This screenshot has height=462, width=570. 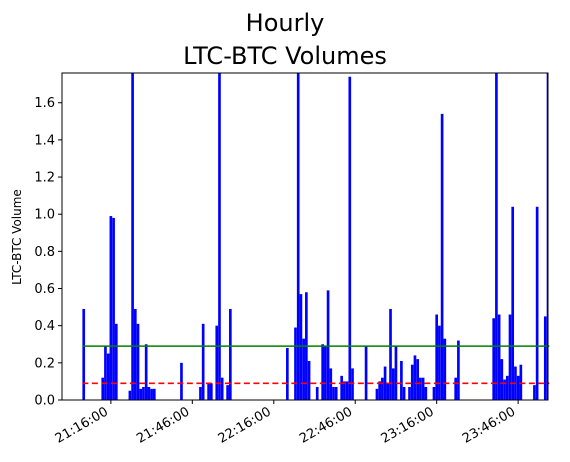 I want to click on y-axis-label: LTC-BTC Volume, so click(x=17, y=237).